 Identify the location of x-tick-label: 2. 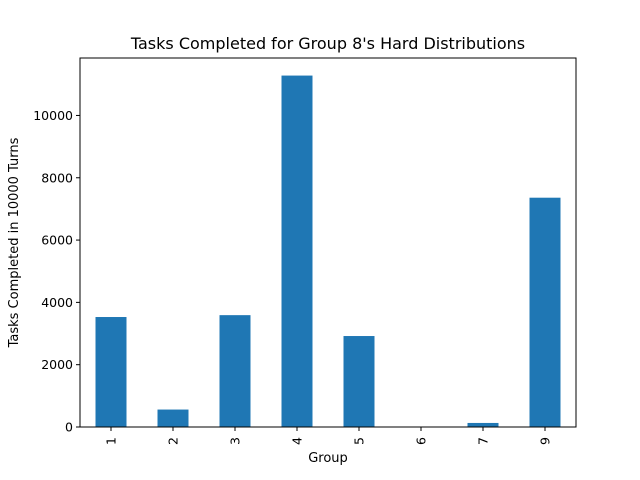
(173, 441).